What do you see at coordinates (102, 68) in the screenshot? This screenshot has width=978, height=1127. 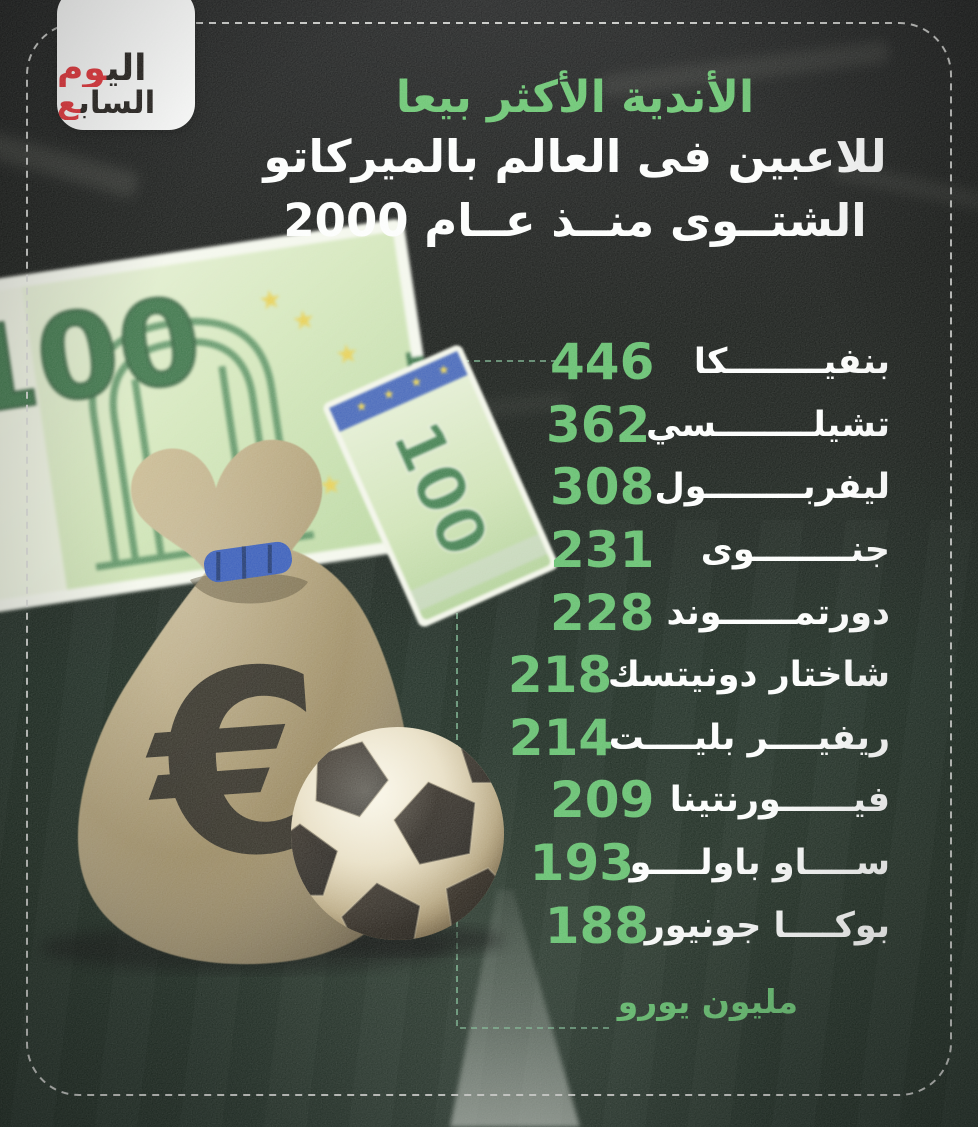 I see `logo-text-line1: اليوم` at bounding box center [102, 68].